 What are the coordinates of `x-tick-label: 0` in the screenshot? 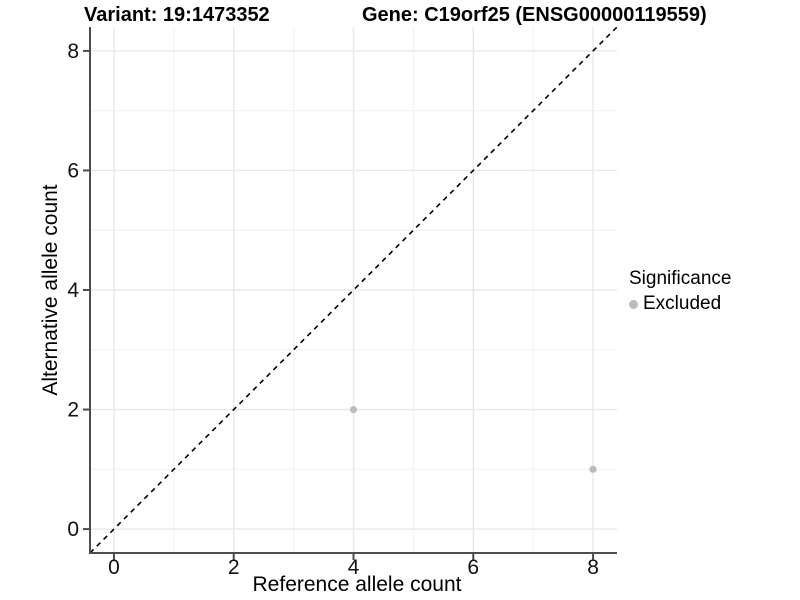 It's located at (114, 567).